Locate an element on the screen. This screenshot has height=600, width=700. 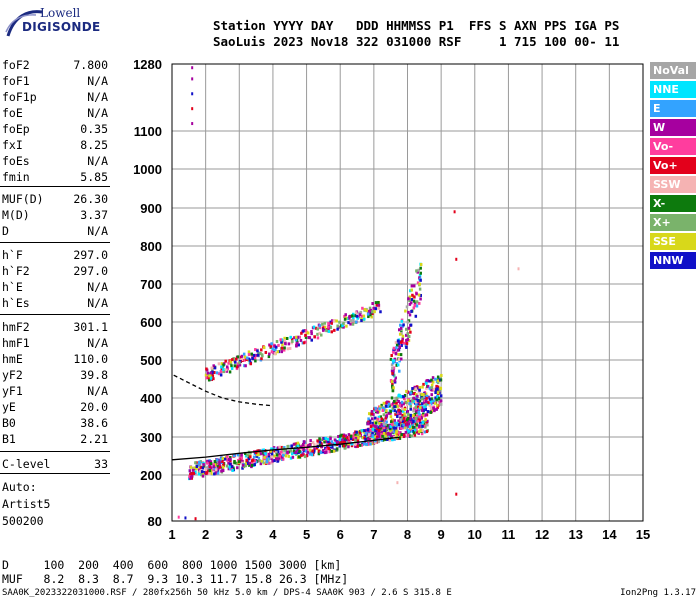
param-label: fxI is located at coordinates (12, 145).